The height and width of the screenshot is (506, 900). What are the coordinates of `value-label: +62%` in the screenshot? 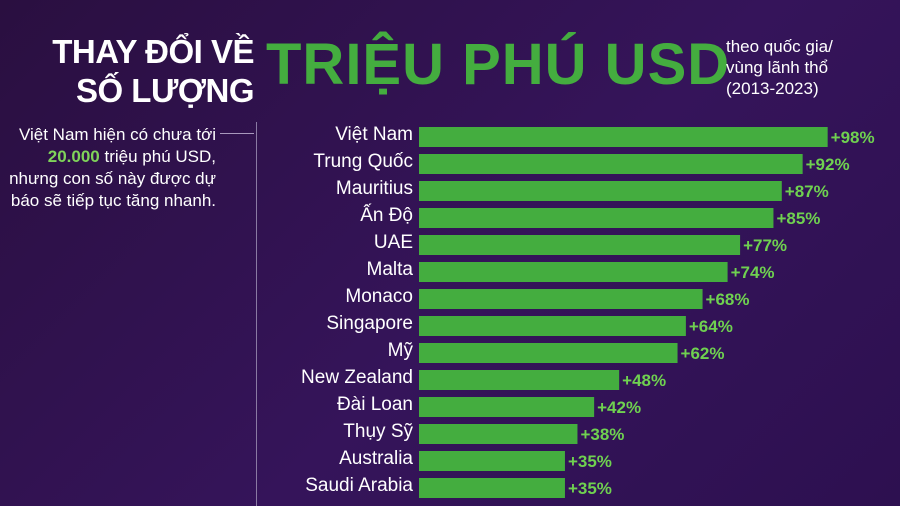 It's located at (703, 353).